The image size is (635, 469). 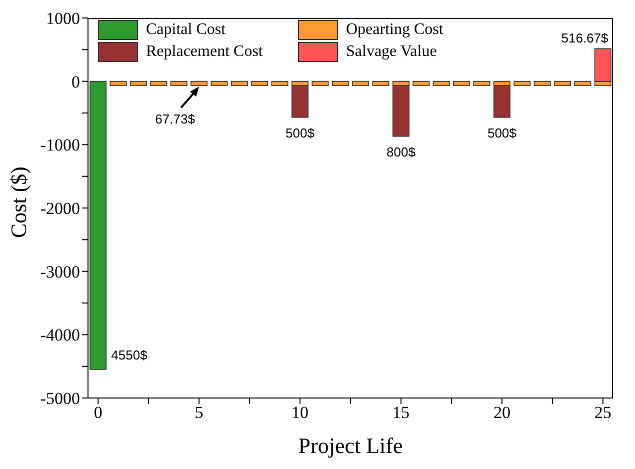 What do you see at coordinates (60, 398) in the screenshot?
I see `y-tick-label: -5000` at bounding box center [60, 398].